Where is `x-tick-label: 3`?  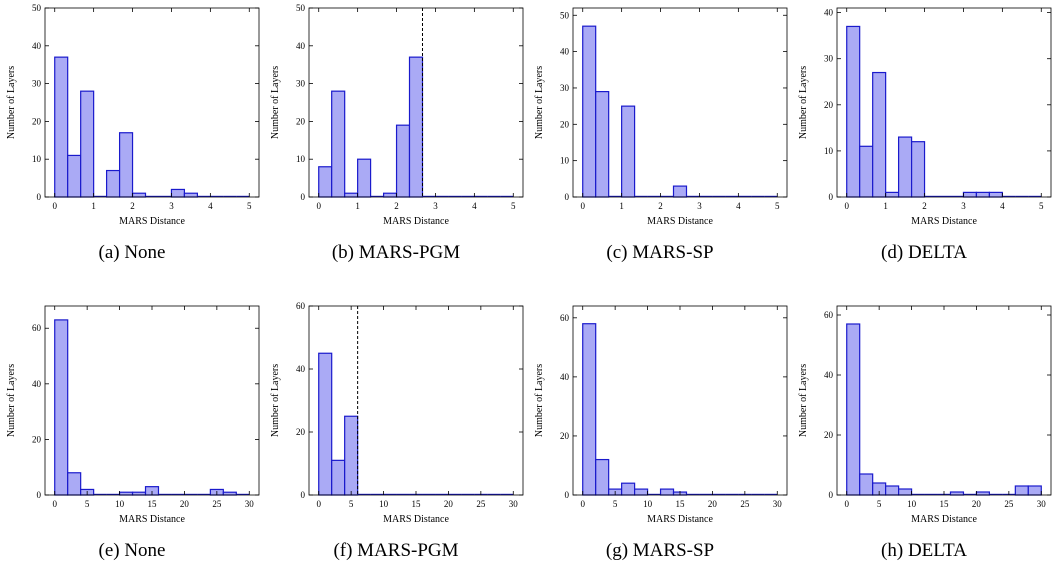 x-tick-label: 3 is located at coordinates (699, 206).